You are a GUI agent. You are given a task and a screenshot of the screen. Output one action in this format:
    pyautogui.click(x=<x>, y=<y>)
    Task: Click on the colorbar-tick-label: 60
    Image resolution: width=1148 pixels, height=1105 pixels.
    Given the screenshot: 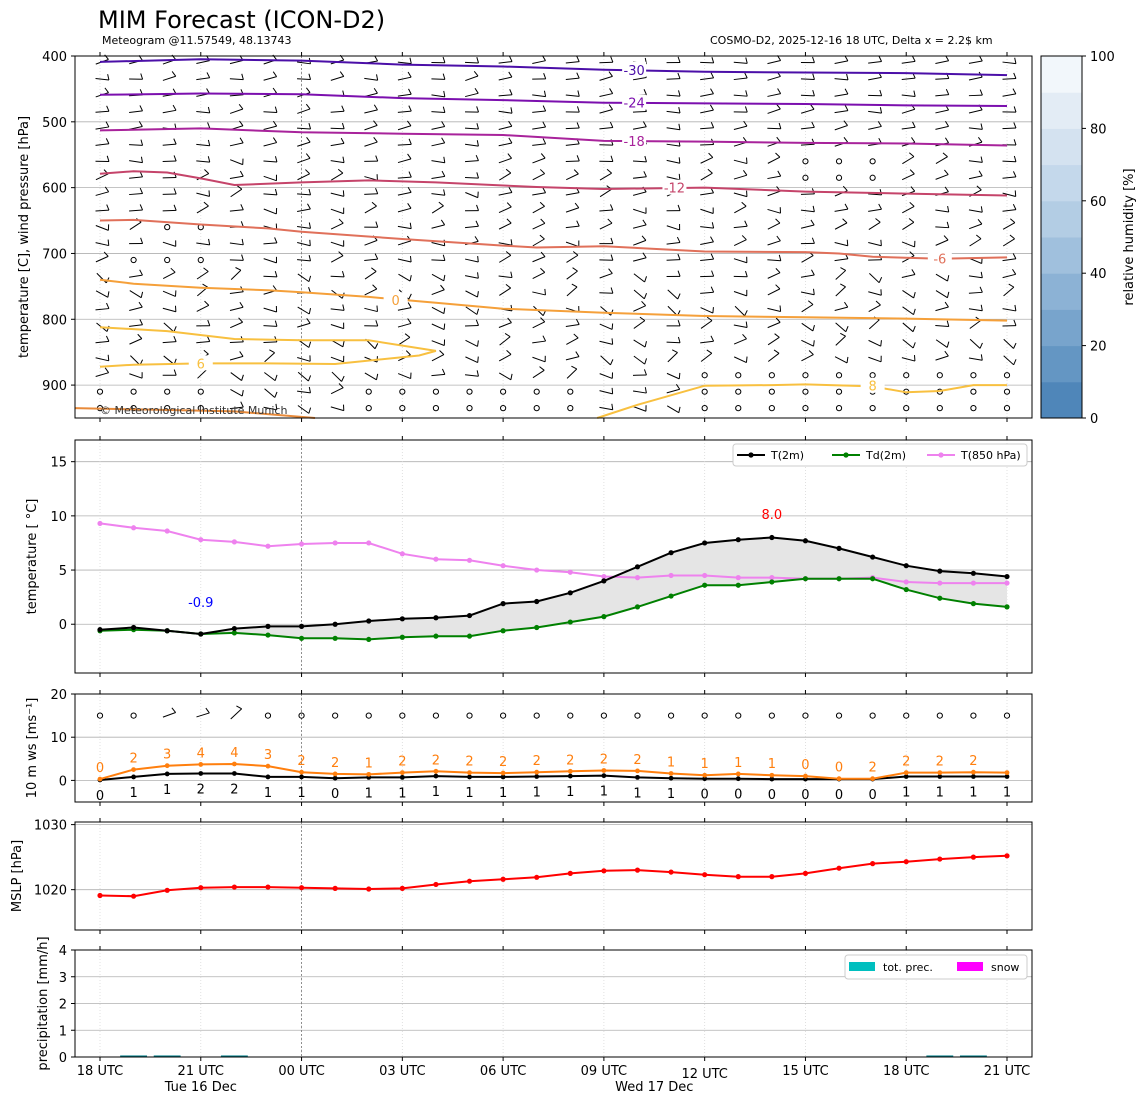 What is the action you would take?
    pyautogui.click(x=1098, y=202)
    